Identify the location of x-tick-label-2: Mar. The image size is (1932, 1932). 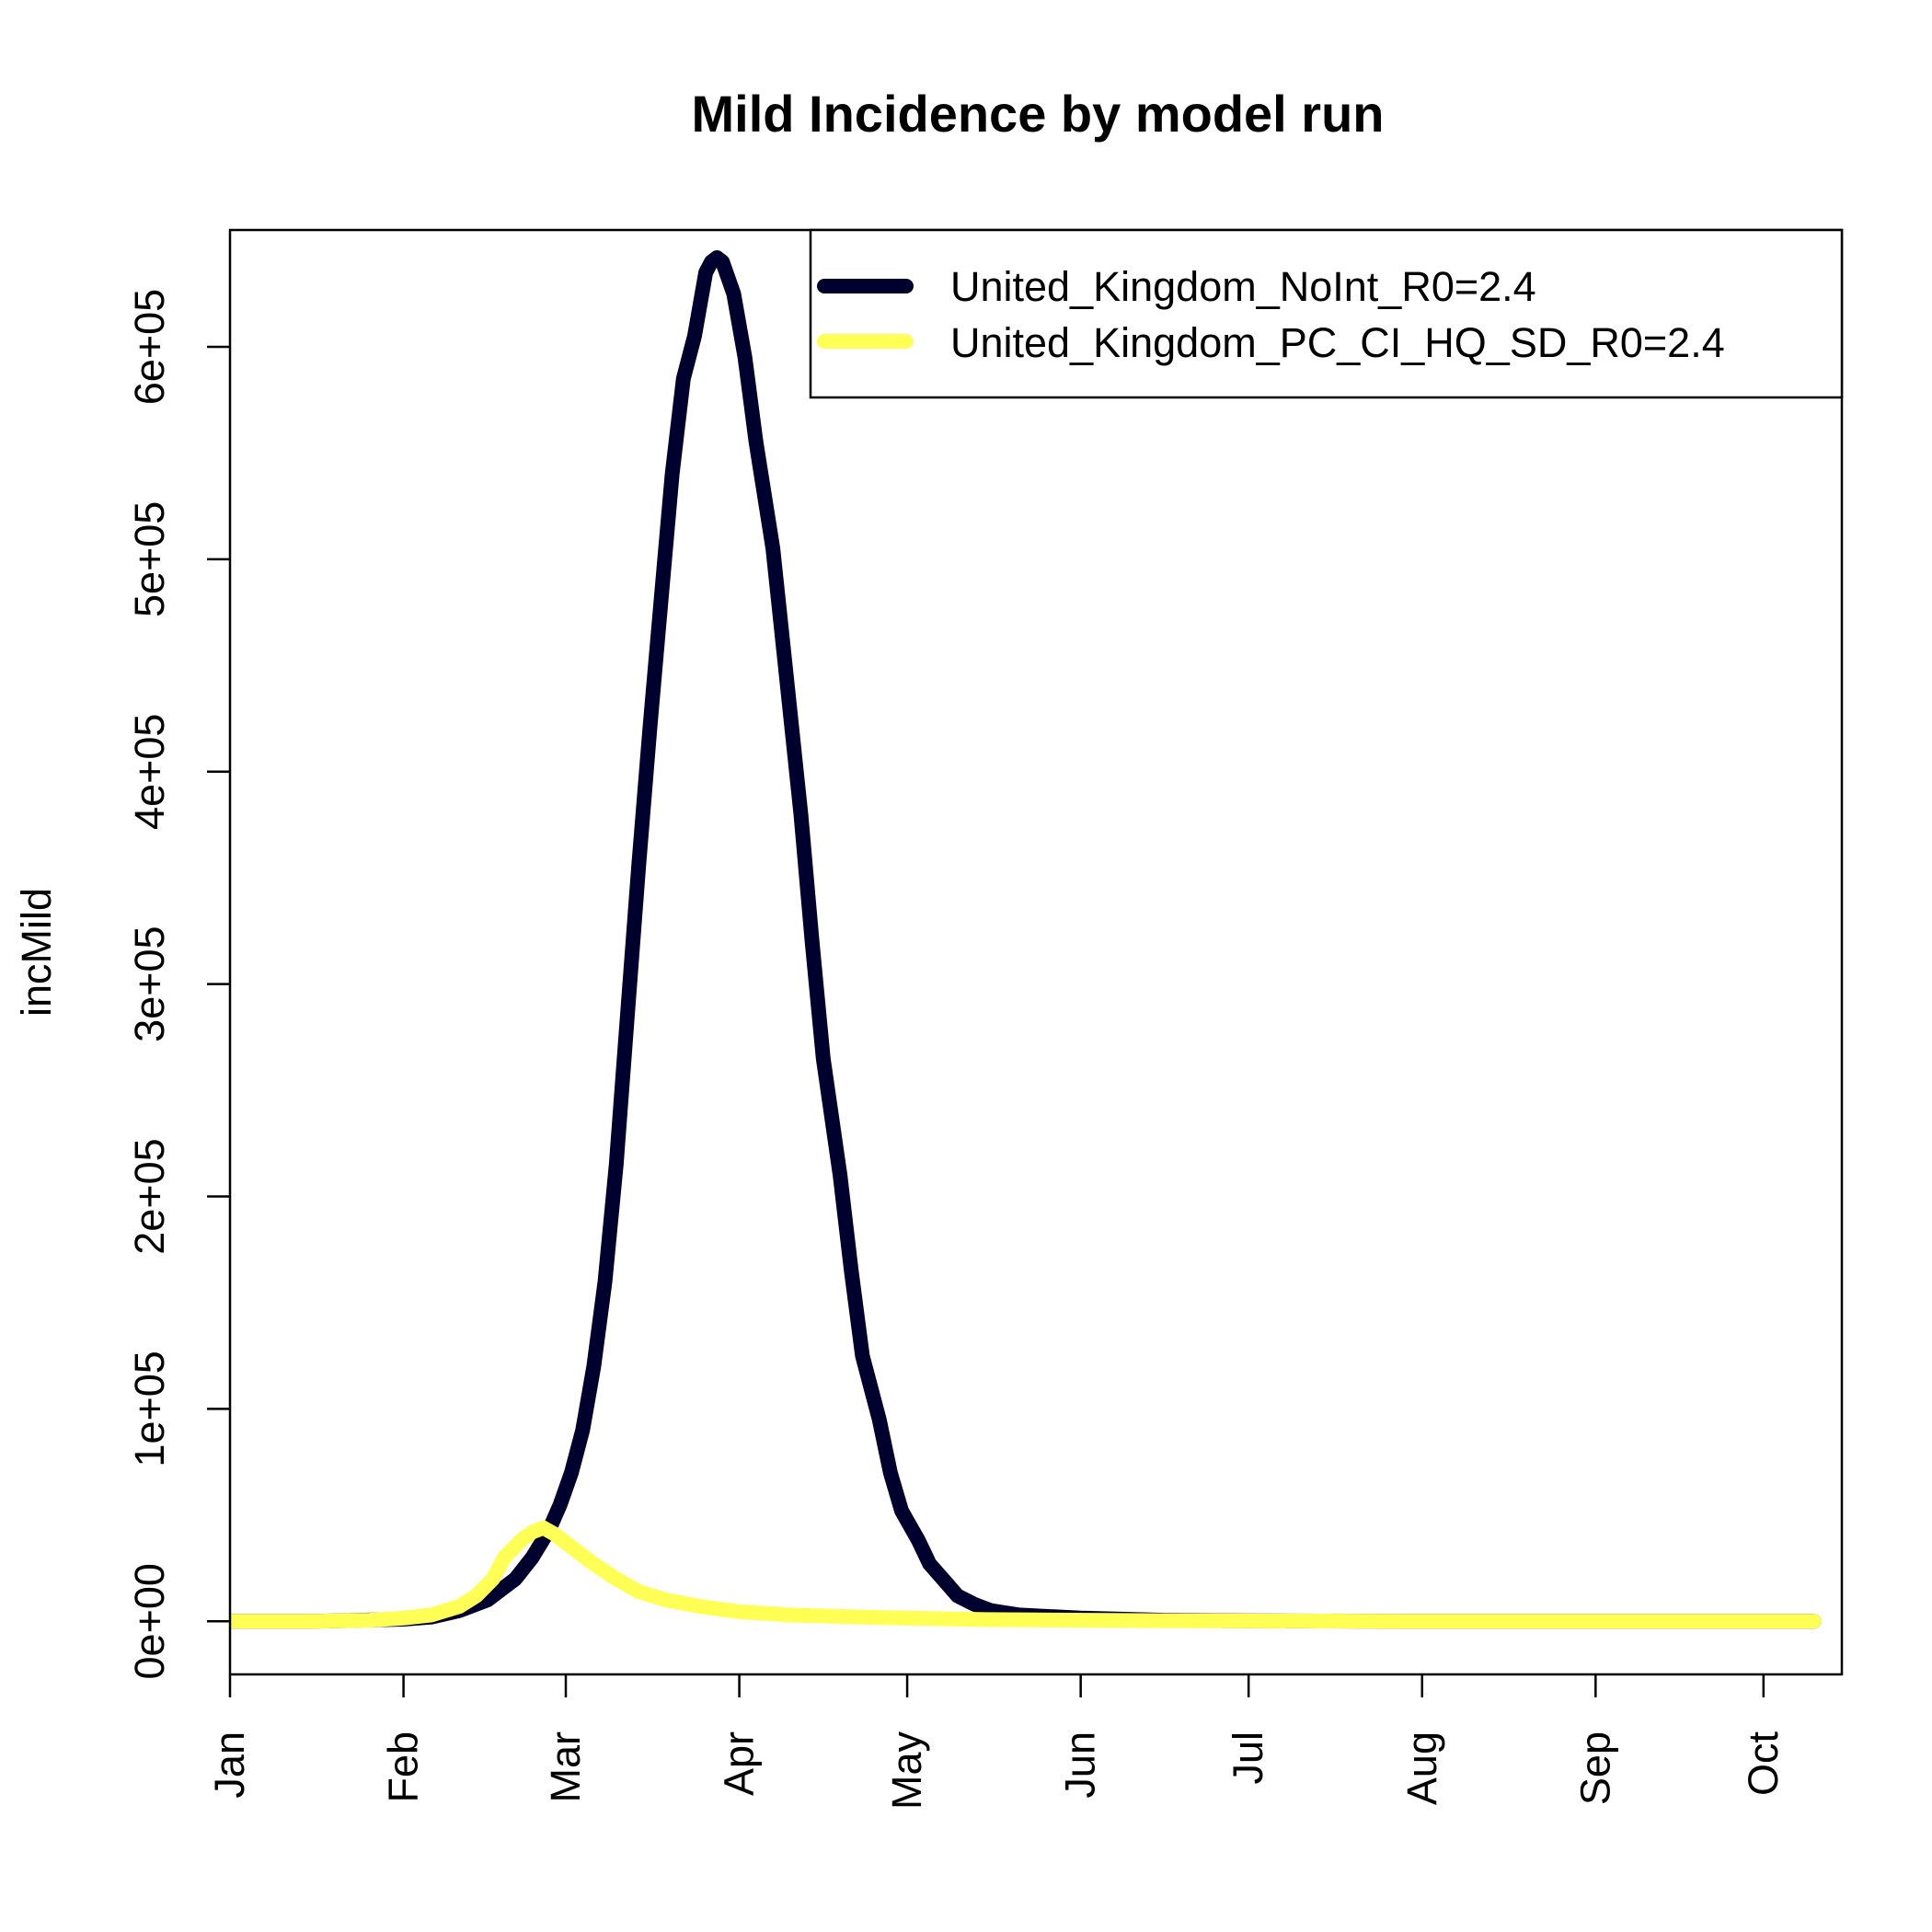
(565, 1767).